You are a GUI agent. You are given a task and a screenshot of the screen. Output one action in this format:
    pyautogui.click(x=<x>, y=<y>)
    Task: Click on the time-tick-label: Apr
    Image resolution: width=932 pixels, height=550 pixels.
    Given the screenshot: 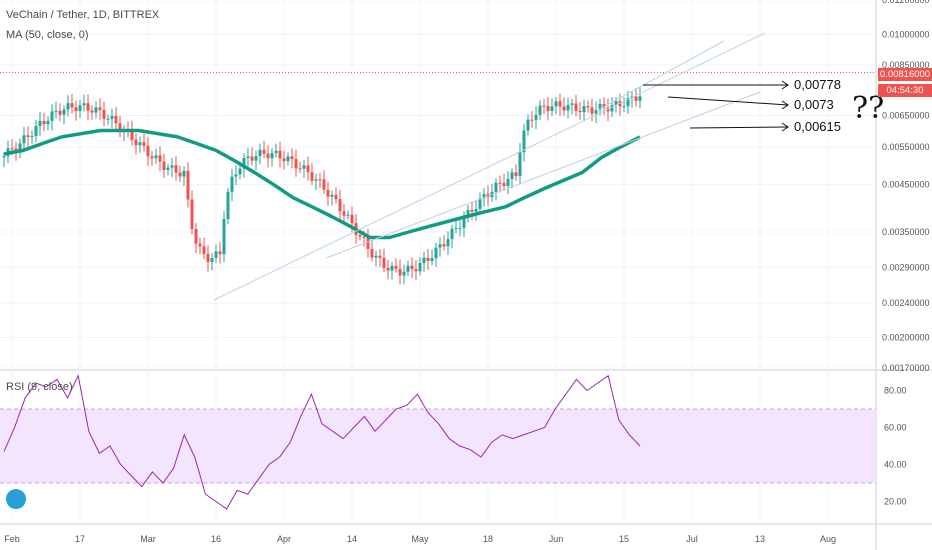 What is the action you would take?
    pyautogui.click(x=284, y=539)
    